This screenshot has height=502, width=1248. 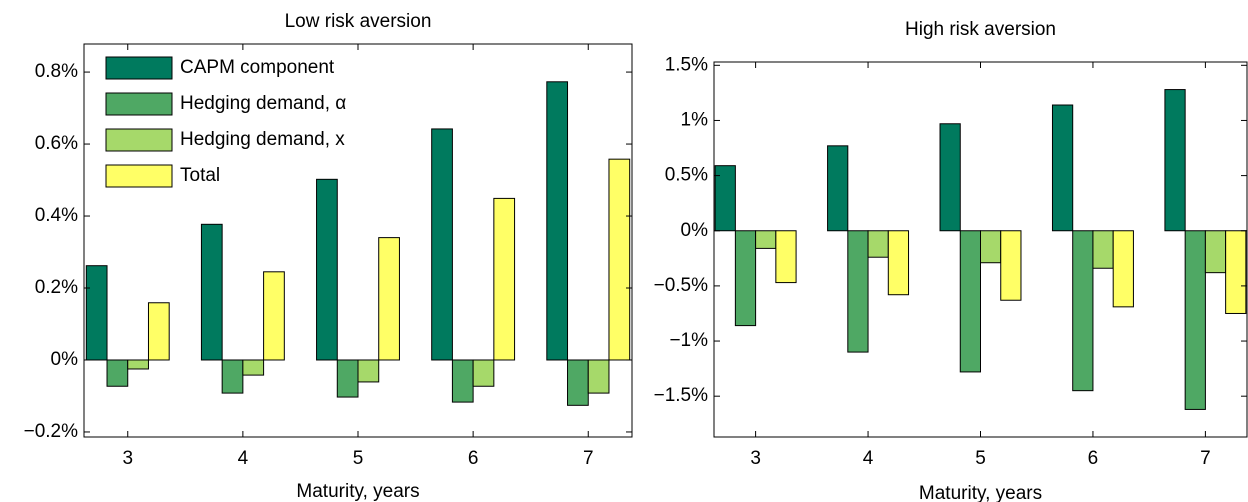 What do you see at coordinates (980, 29) in the screenshot?
I see `chart-title: High risk aversion` at bounding box center [980, 29].